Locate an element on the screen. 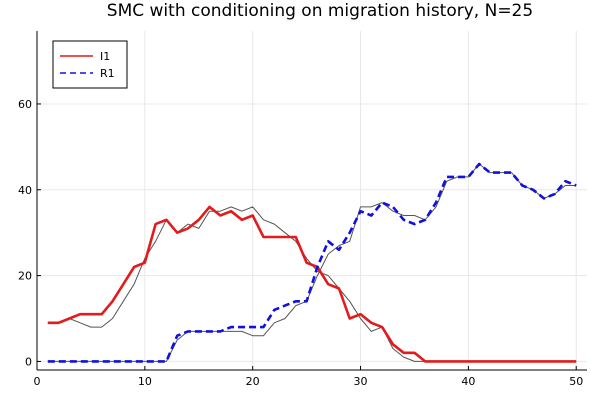  legend: I1 R1 is located at coordinates (90, 64).